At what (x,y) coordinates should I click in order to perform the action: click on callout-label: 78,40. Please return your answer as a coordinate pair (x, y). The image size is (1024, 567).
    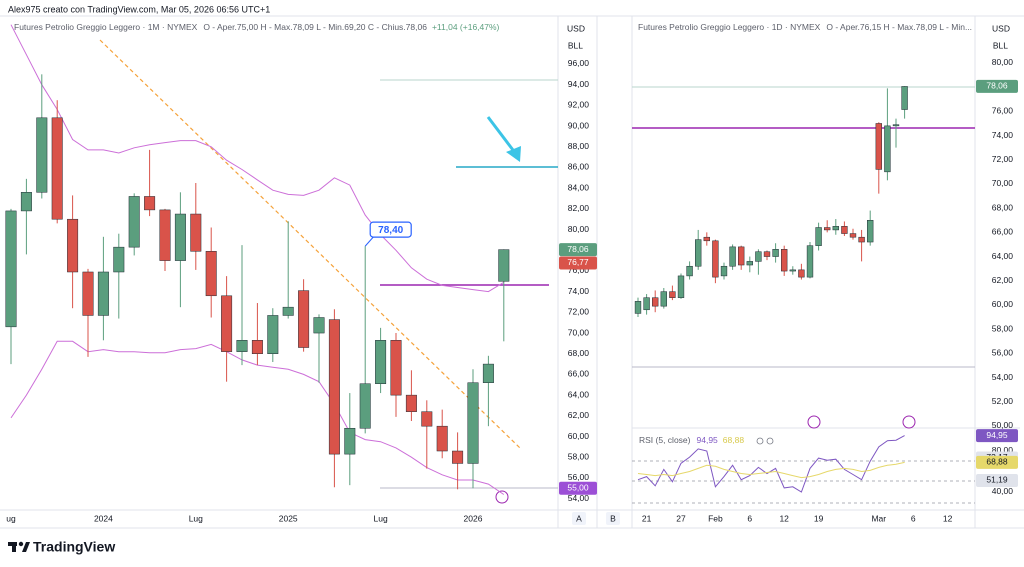
    Looking at the image, I should click on (390, 230).